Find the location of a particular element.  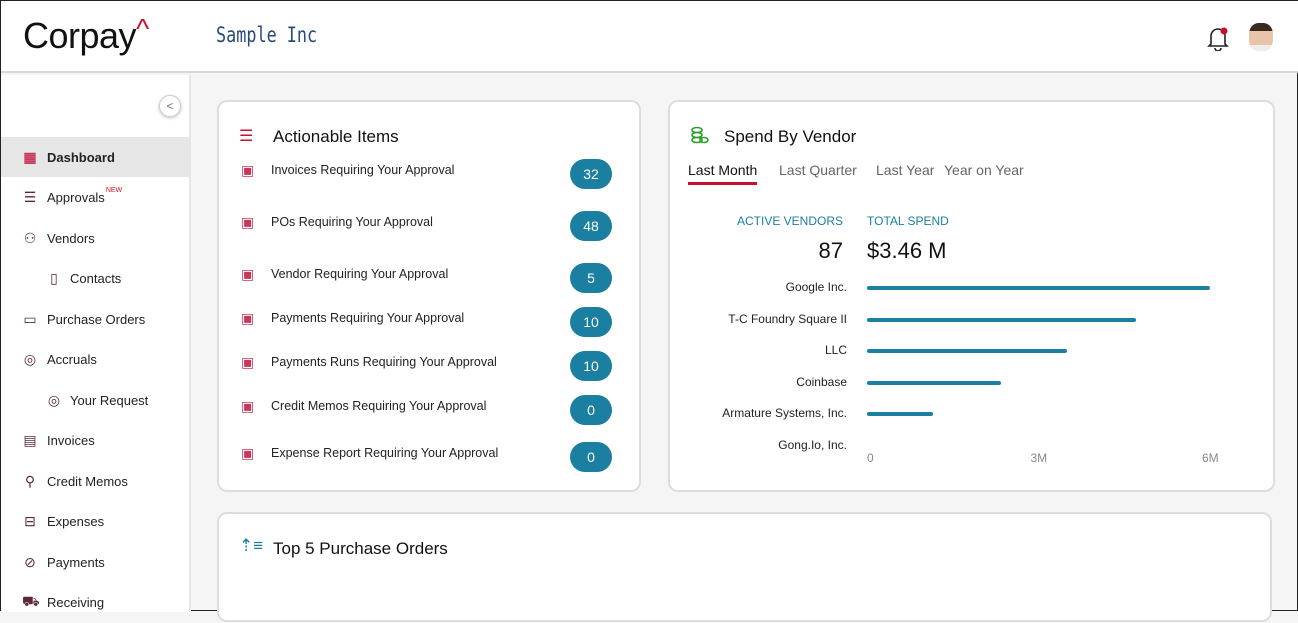

credit-memo-icon: ▣ is located at coordinates (248, 405).